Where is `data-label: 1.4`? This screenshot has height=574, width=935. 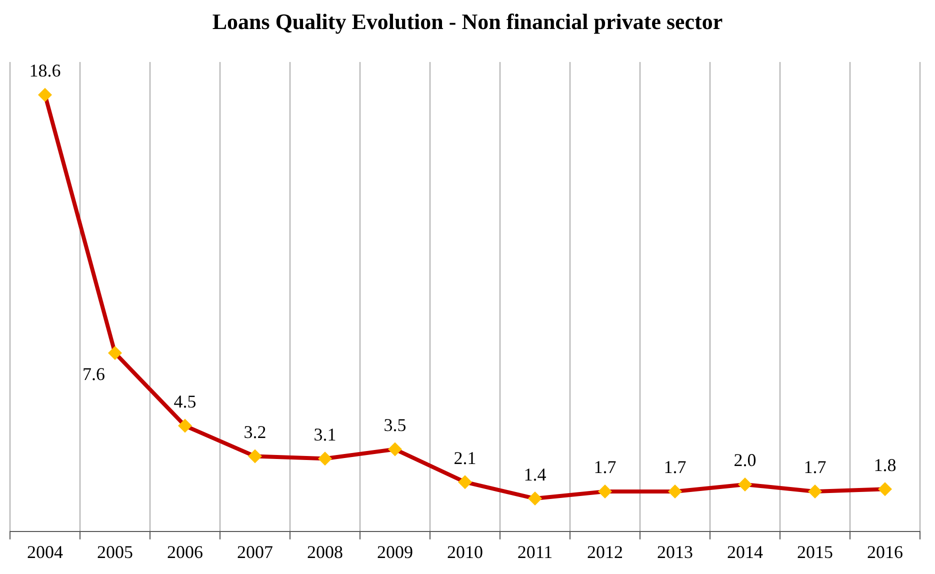
data-label: 1.4 is located at coordinates (535, 474).